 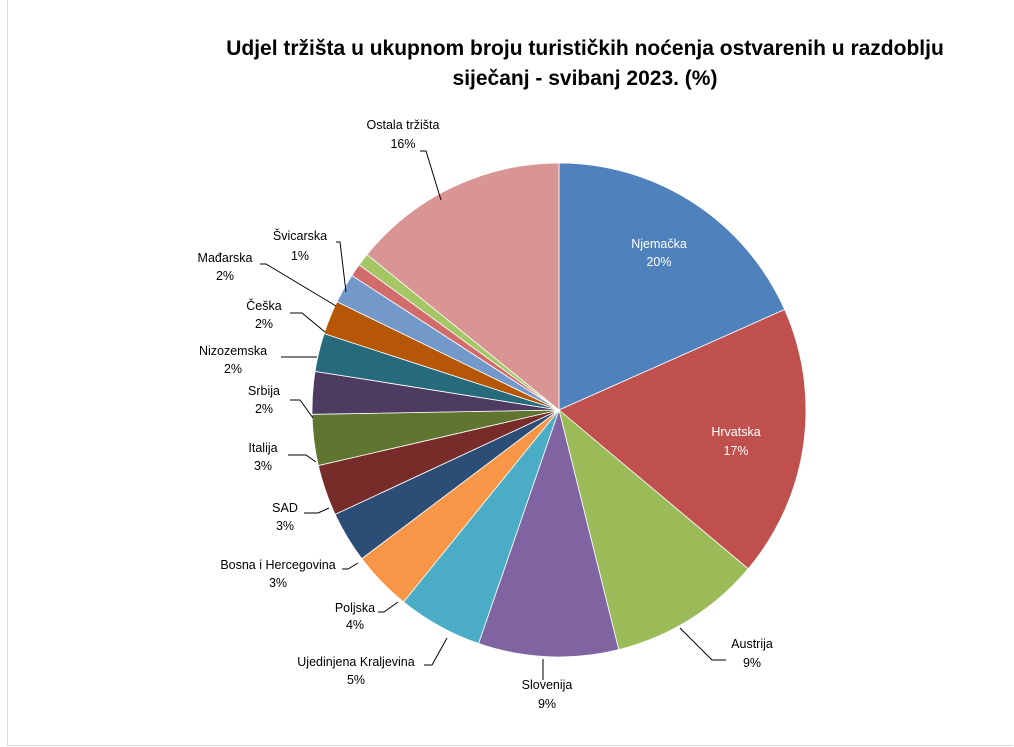 I want to click on value-austrija: 9%, so click(x=752, y=663).